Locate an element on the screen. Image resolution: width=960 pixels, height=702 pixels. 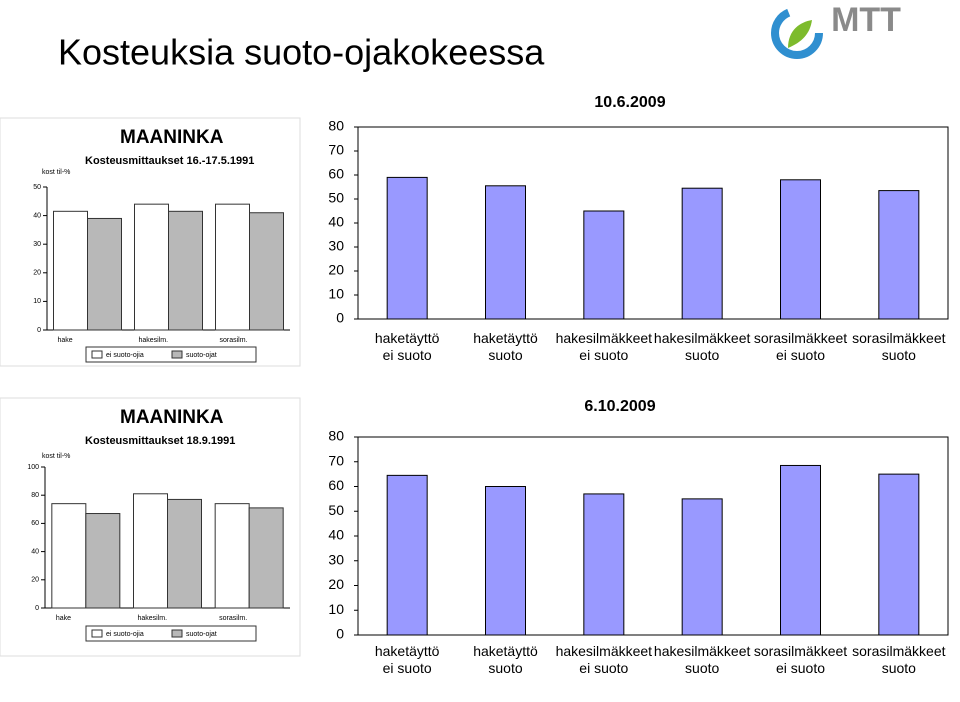
chart-title: 6.10.2009 is located at coordinates (619, 406).